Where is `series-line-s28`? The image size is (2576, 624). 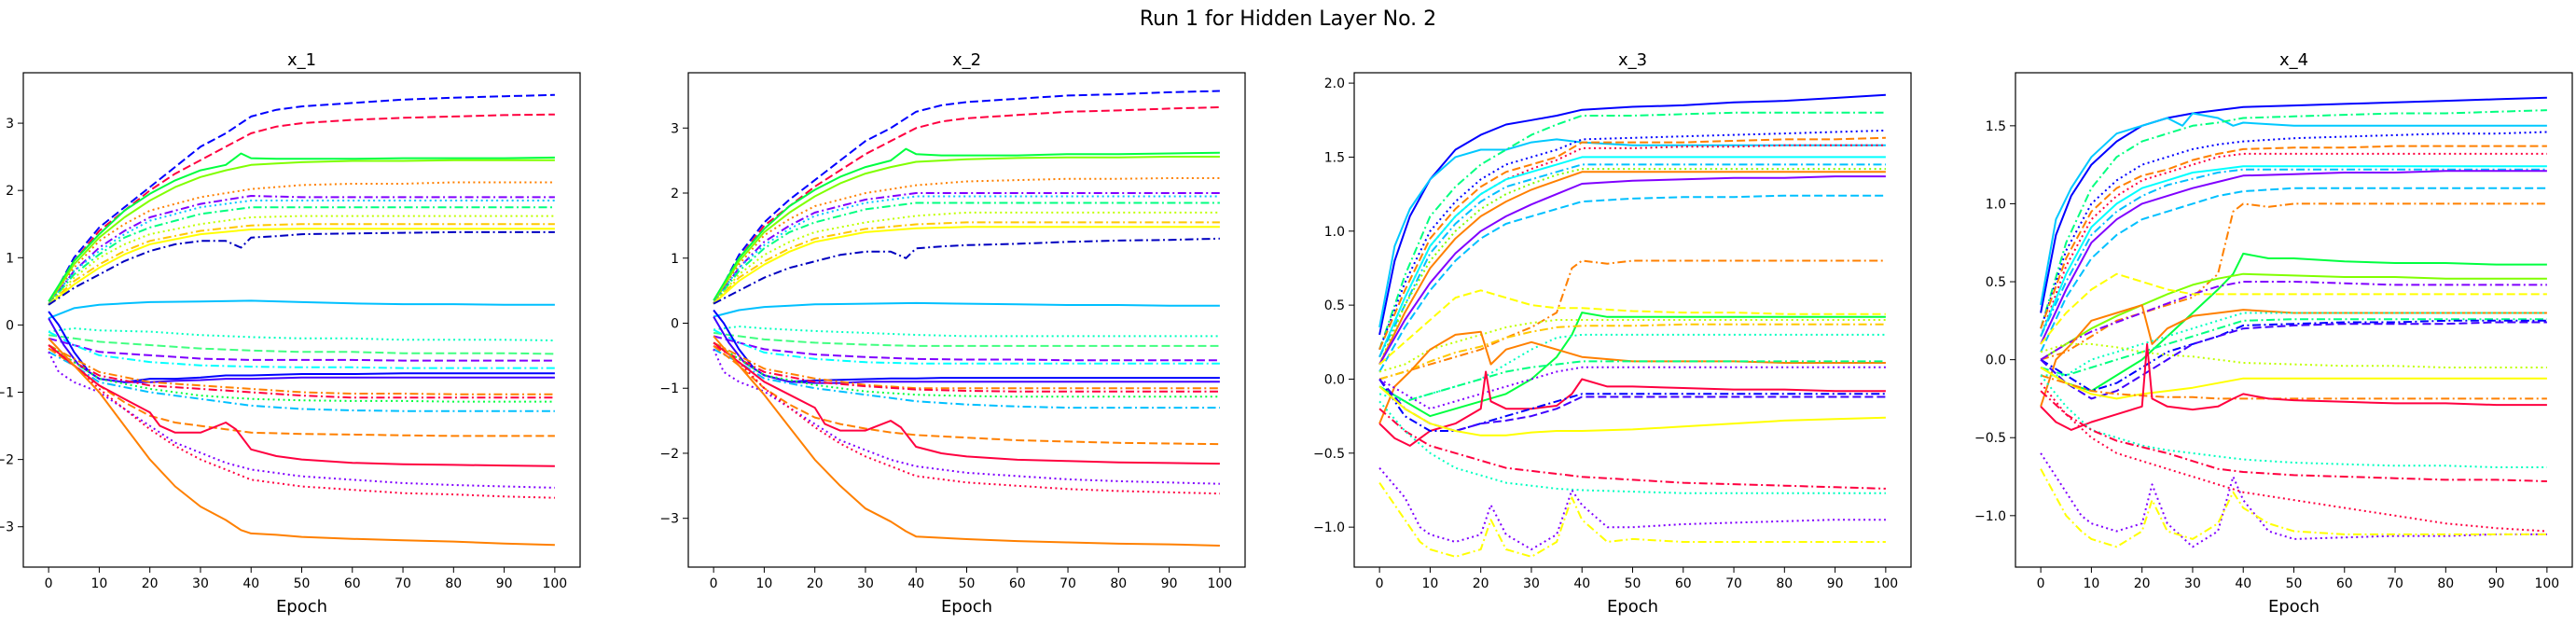
series-line-s28 is located at coordinates (966, 441).